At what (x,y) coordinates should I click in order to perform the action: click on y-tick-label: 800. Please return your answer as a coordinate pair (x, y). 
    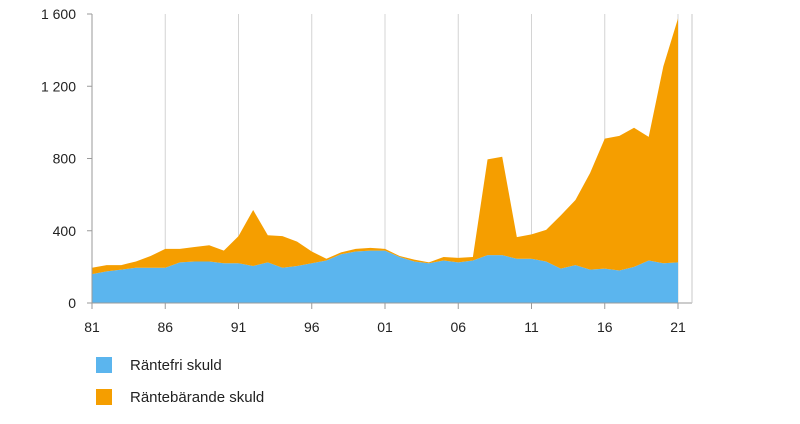
    Looking at the image, I should click on (65, 159).